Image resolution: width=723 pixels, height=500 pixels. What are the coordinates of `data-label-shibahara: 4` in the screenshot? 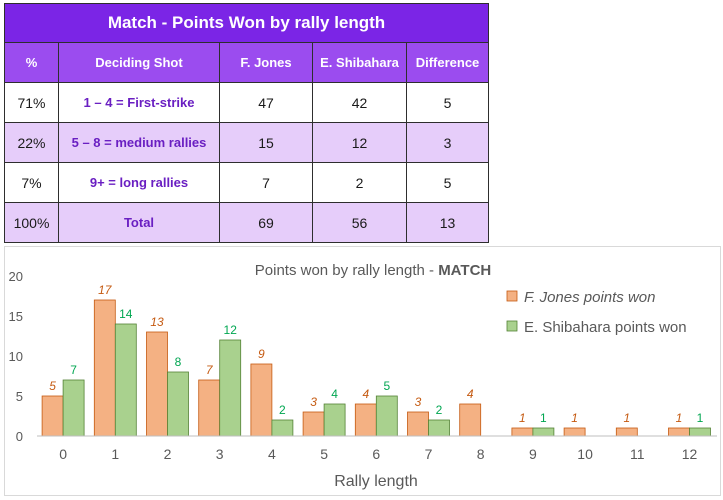 It's located at (334, 394).